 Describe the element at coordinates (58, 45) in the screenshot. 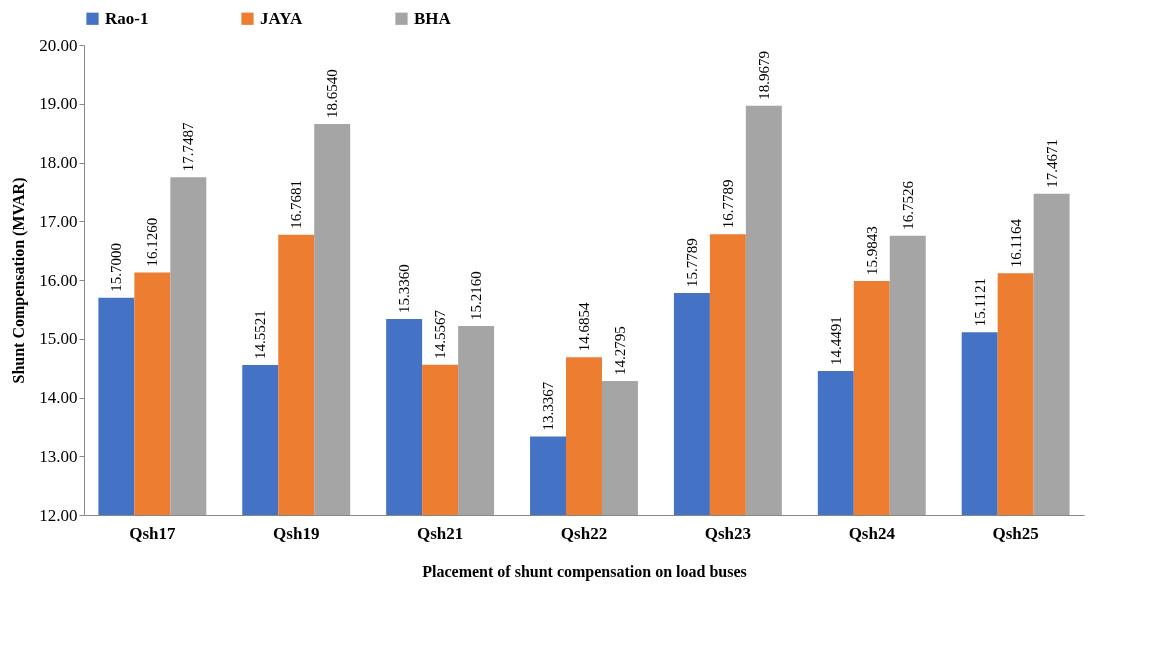

I see `y-tick-label: 20.00` at that location.